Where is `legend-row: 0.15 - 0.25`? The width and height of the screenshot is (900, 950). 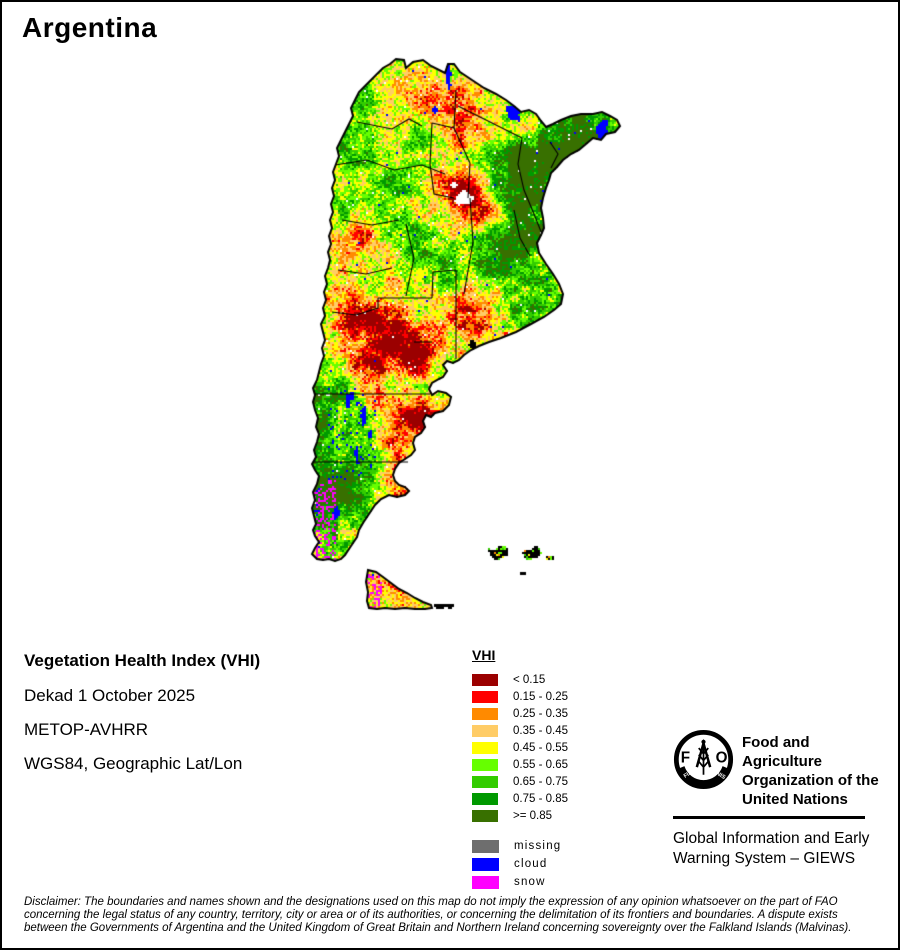
legend-row: 0.15 - 0.25 is located at coordinates (520, 696).